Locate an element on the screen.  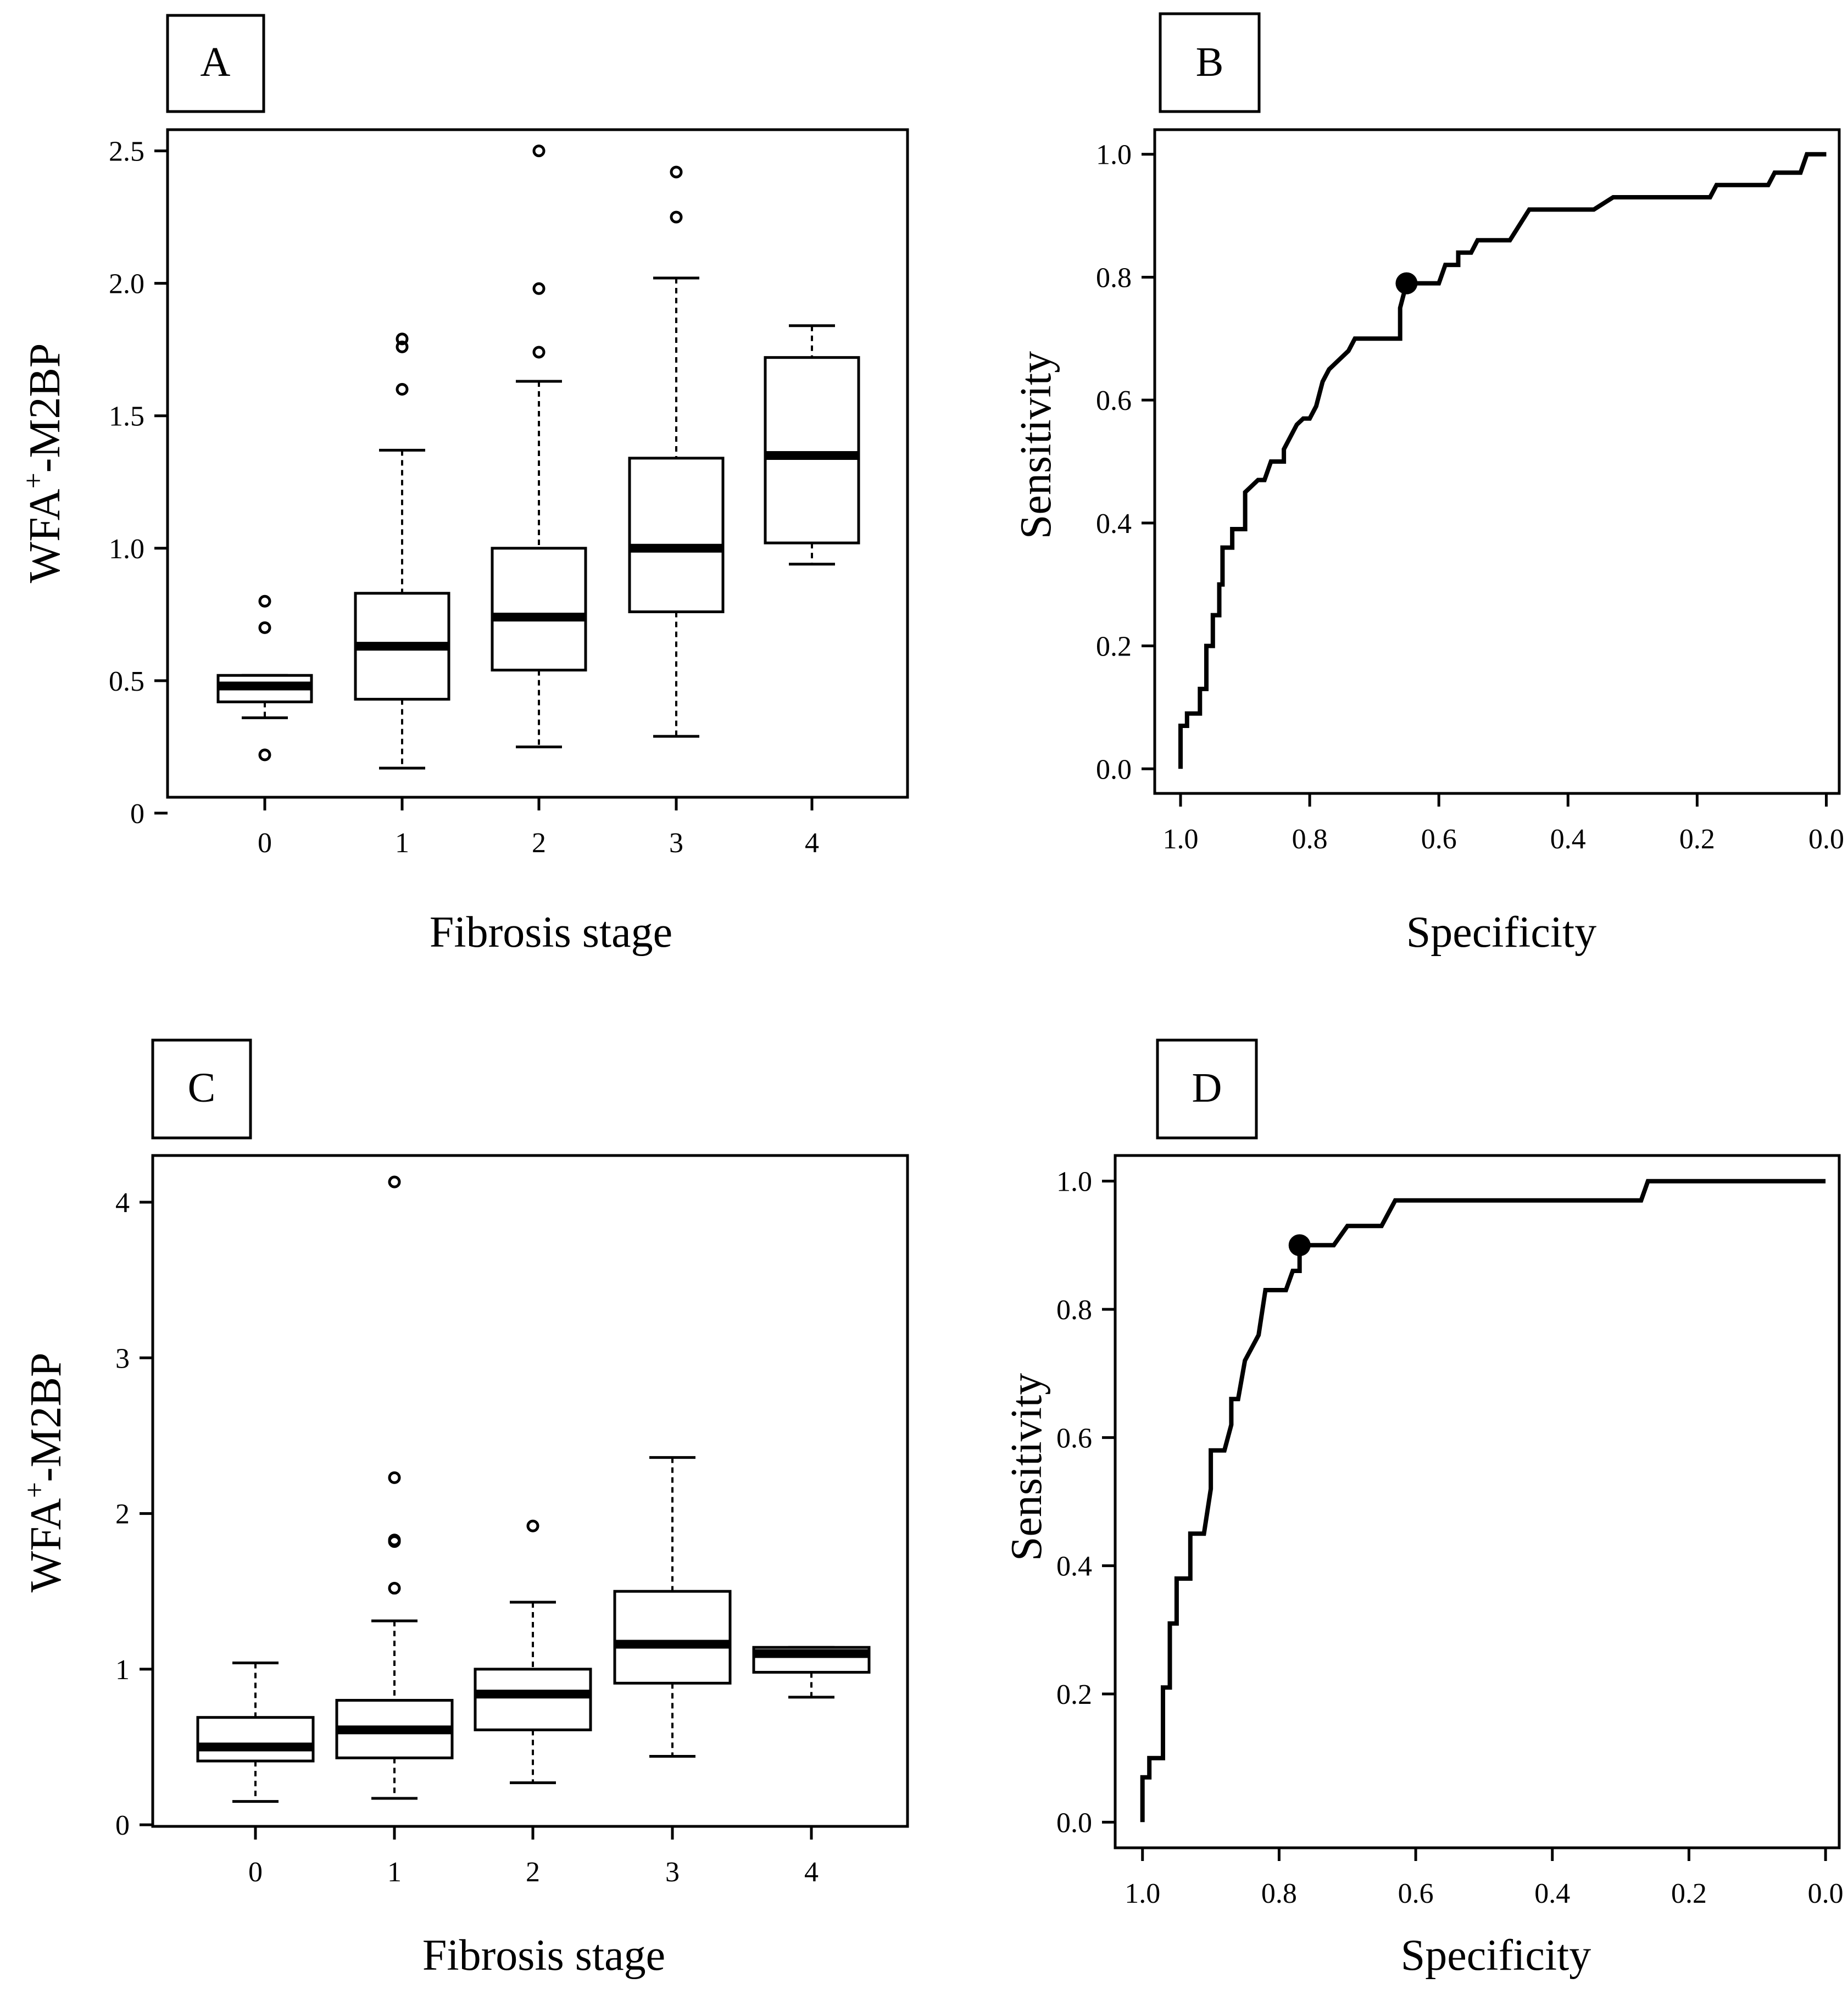
panel-d-x-axis-label: Specificity is located at coordinates (1496, 1956).